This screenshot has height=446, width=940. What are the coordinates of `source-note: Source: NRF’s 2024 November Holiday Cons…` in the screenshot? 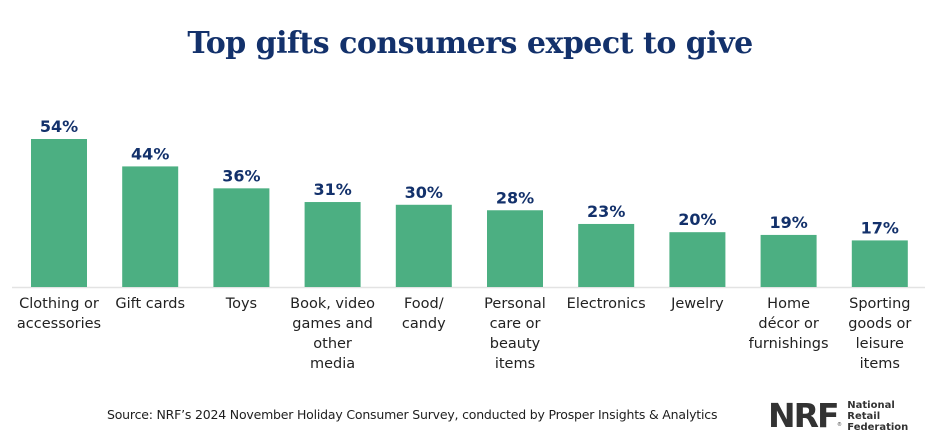 It's located at (412, 414).